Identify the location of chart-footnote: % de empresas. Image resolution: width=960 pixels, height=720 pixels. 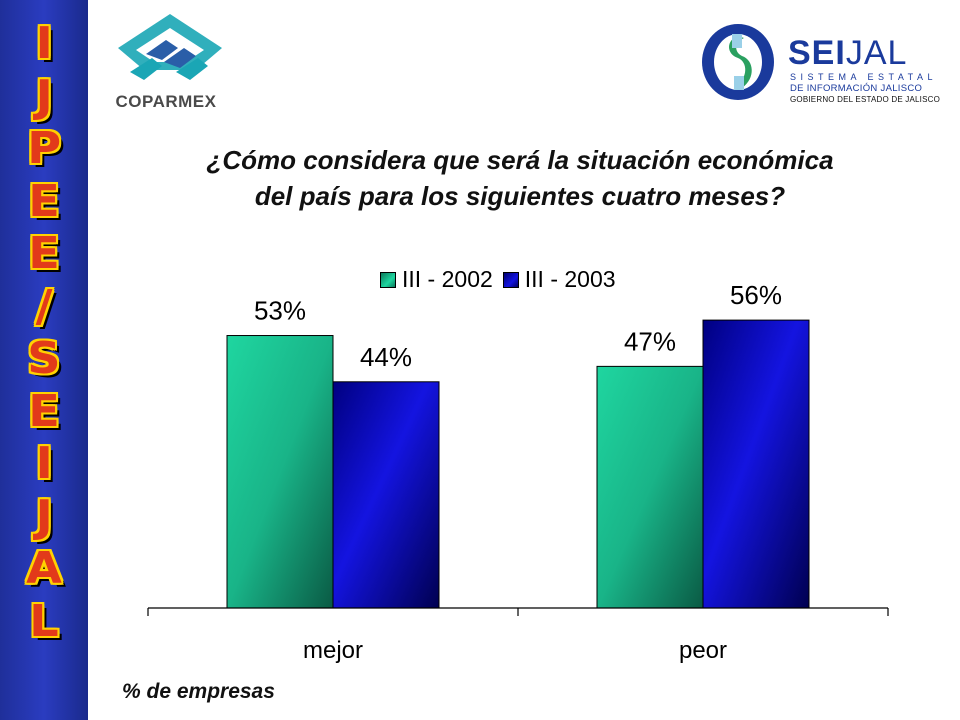
(198, 691).